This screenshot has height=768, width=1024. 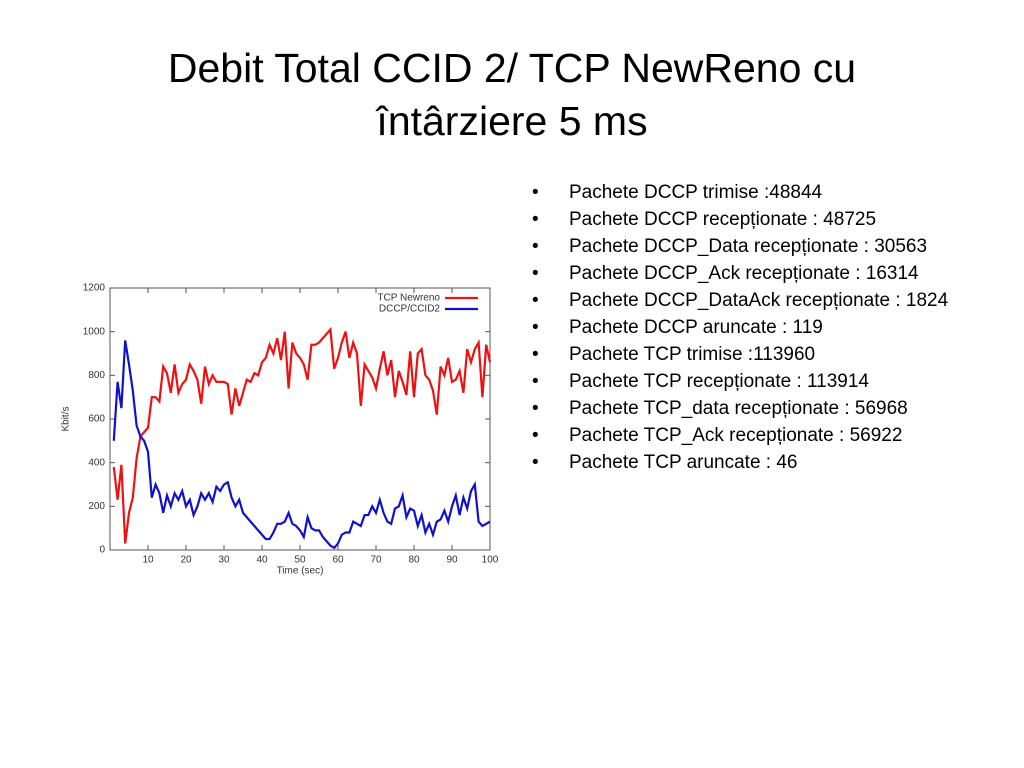 What do you see at coordinates (96, 375) in the screenshot?
I see `y-tick-label: 800` at bounding box center [96, 375].